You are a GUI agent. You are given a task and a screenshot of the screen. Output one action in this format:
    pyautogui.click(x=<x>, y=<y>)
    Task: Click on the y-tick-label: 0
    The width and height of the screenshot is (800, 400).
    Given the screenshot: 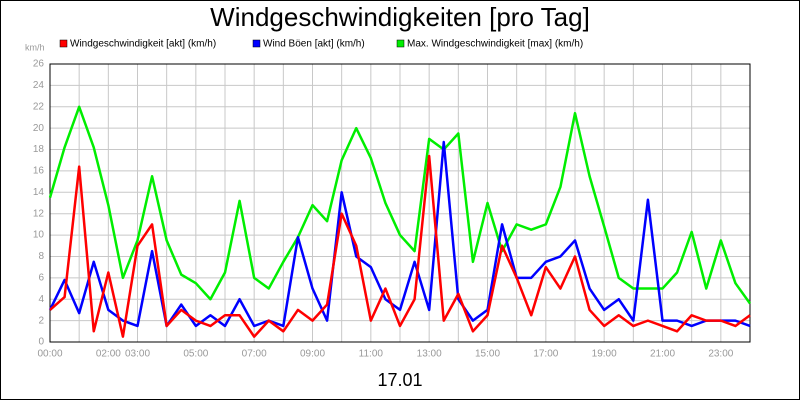 What is the action you would take?
    pyautogui.click(x=41, y=342)
    